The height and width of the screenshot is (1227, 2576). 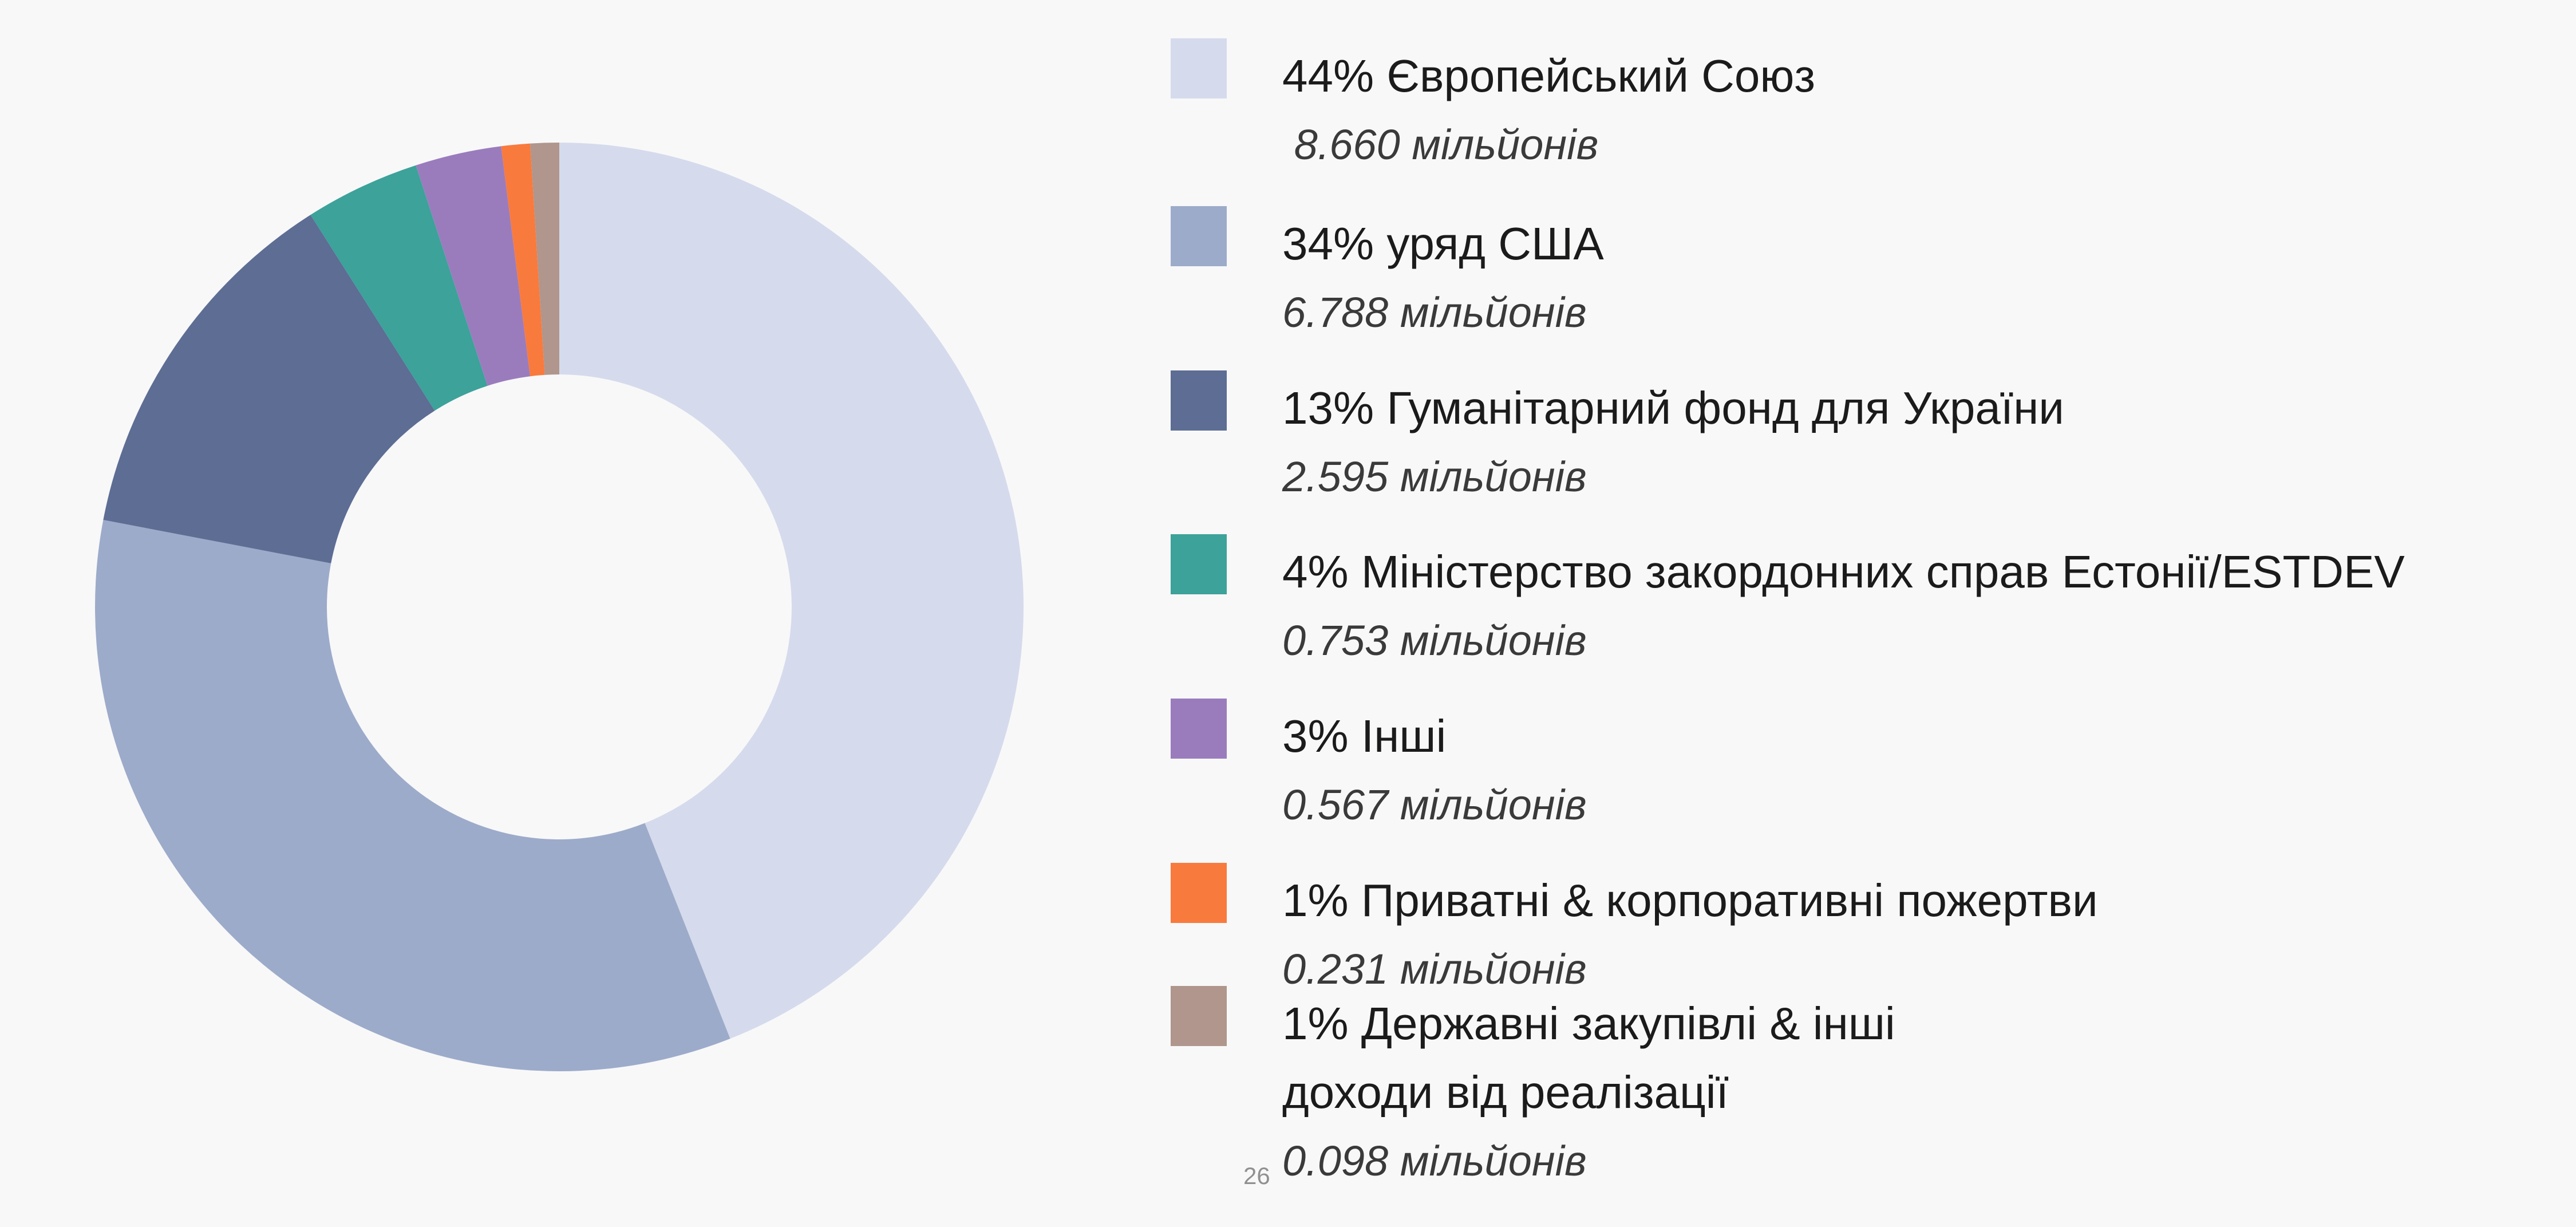 I want to click on legend-text: 34% уряд США 6.788 мільйонів, so click(x=1929, y=278).